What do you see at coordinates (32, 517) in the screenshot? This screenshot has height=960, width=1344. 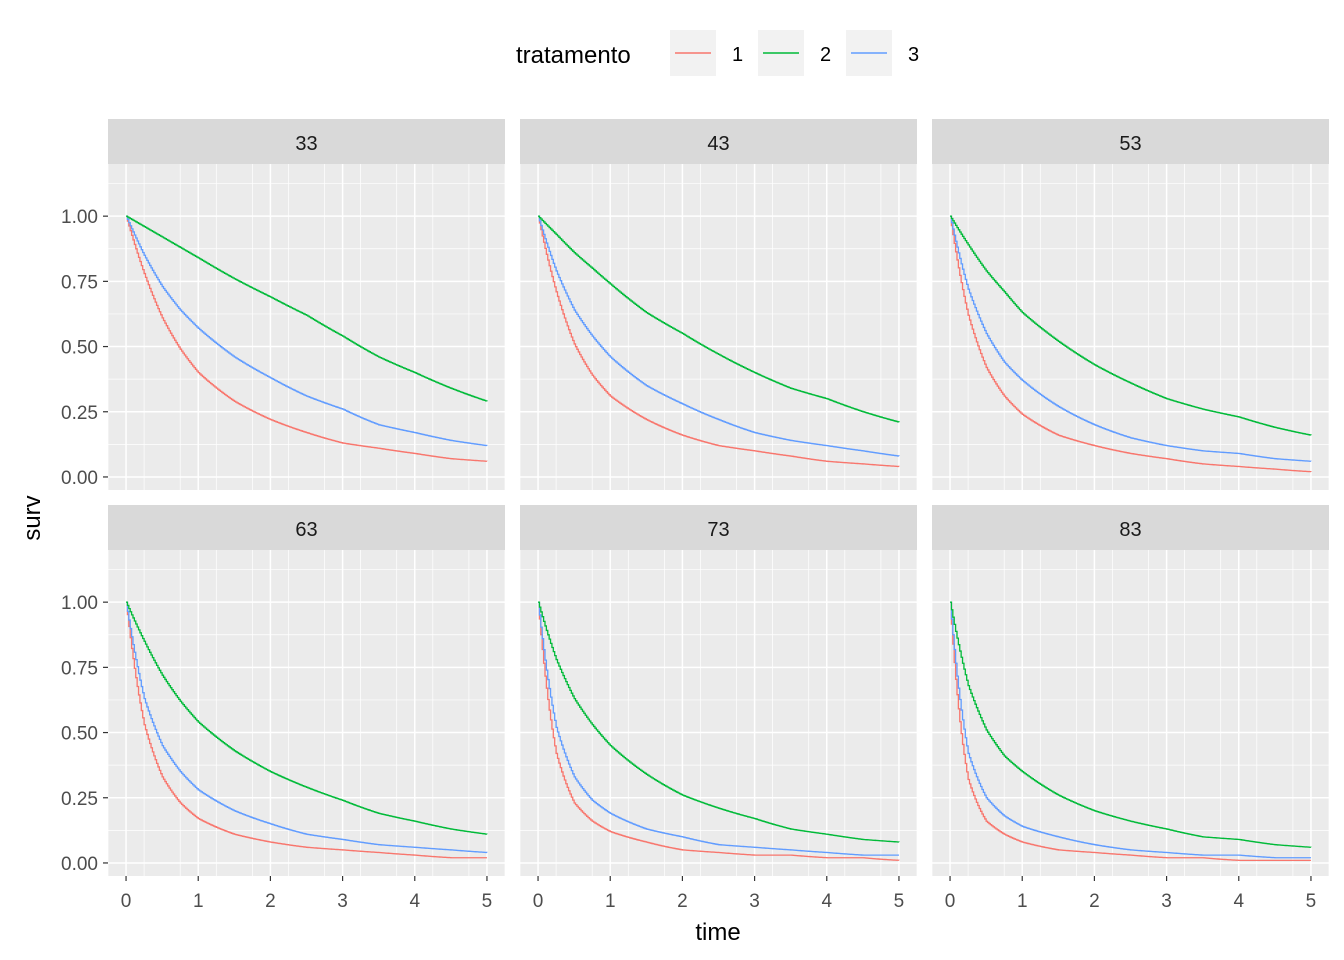 I see `y-axis-title: surv` at bounding box center [32, 517].